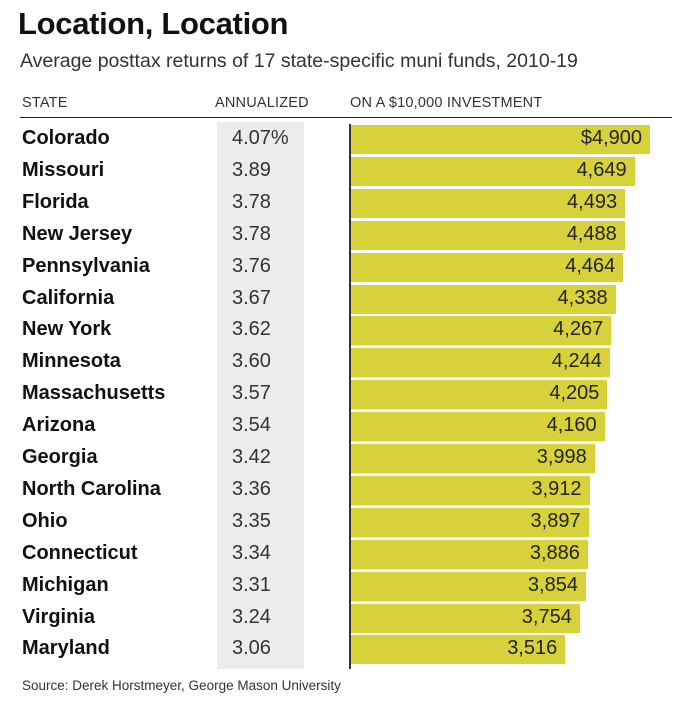 This screenshot has height=708, width=692. Describe the element at coordinates (251, 457) in the screenshot. I see `annualized-value: 3.42` at that location.